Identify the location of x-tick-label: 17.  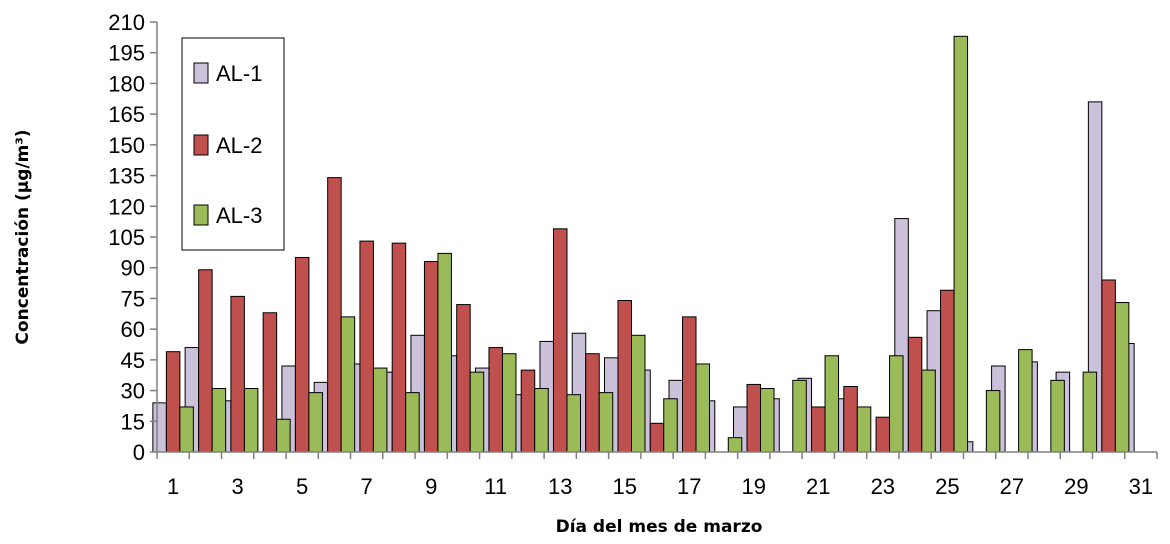
(689, 486).